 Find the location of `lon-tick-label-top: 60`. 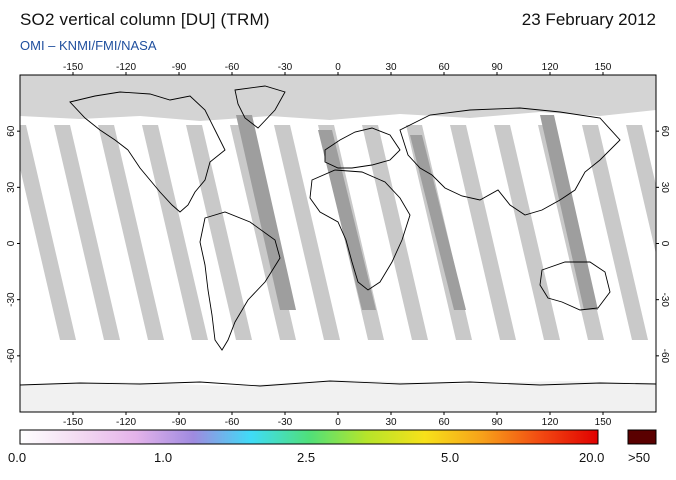

lon-tick-label-top: 60 is located at coordinates (444, 67).